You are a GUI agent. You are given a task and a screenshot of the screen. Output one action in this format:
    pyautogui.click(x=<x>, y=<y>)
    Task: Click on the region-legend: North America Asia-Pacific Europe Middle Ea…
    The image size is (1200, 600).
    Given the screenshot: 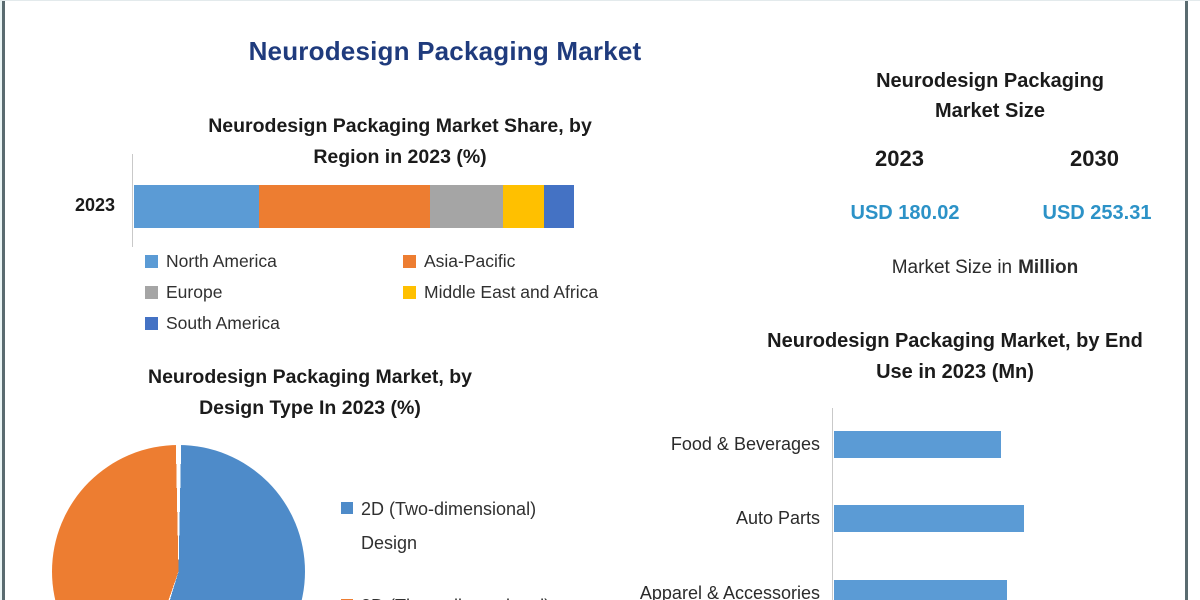 What is the action you would take?
    pyautogui.click(x=380, y=292)
    